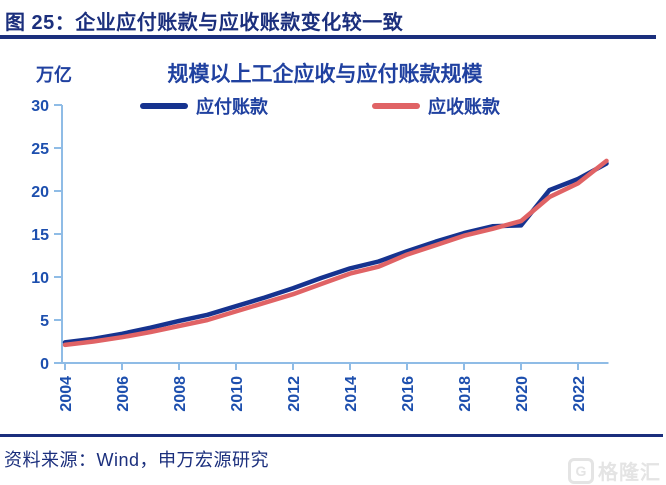 This screenshot has height=485, width=666. I want to click on svg-text: 2012, so click(294, 394).